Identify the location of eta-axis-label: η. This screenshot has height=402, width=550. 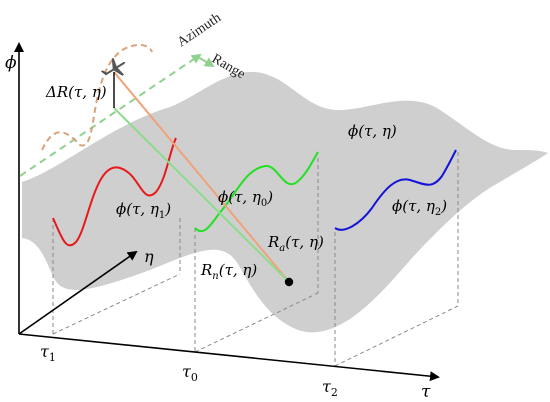
(149, 256).